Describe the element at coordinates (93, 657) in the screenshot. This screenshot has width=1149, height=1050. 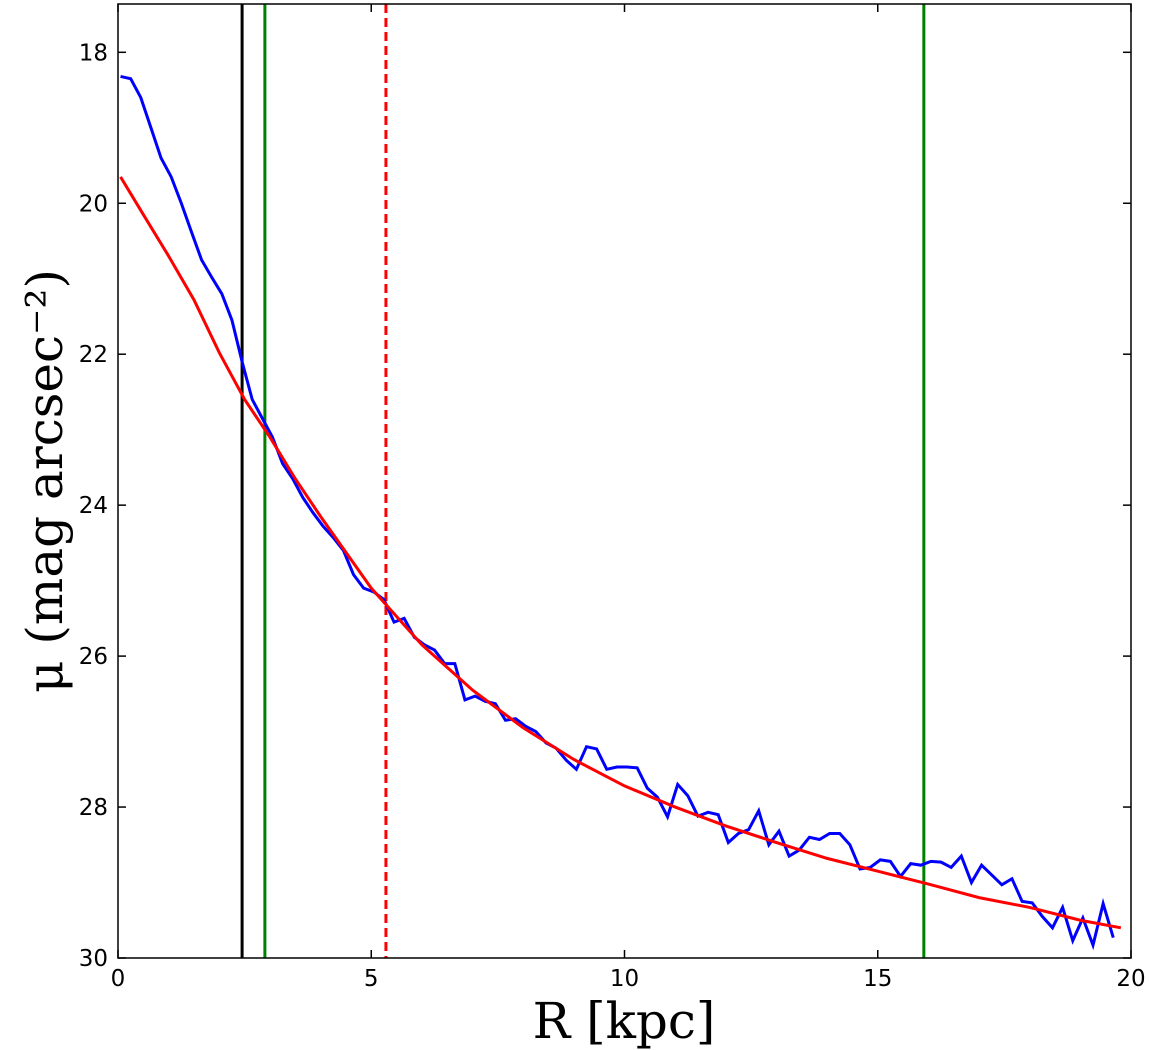
I see `y-tick-label: 26` at that location.